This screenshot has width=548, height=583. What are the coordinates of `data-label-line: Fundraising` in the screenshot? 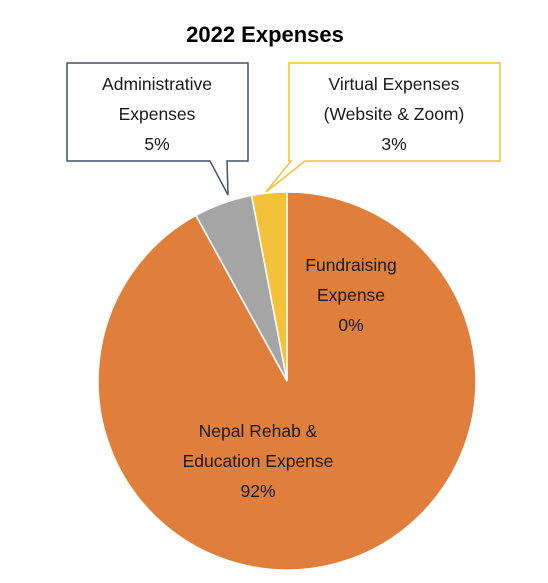 It's located at (350, 265).